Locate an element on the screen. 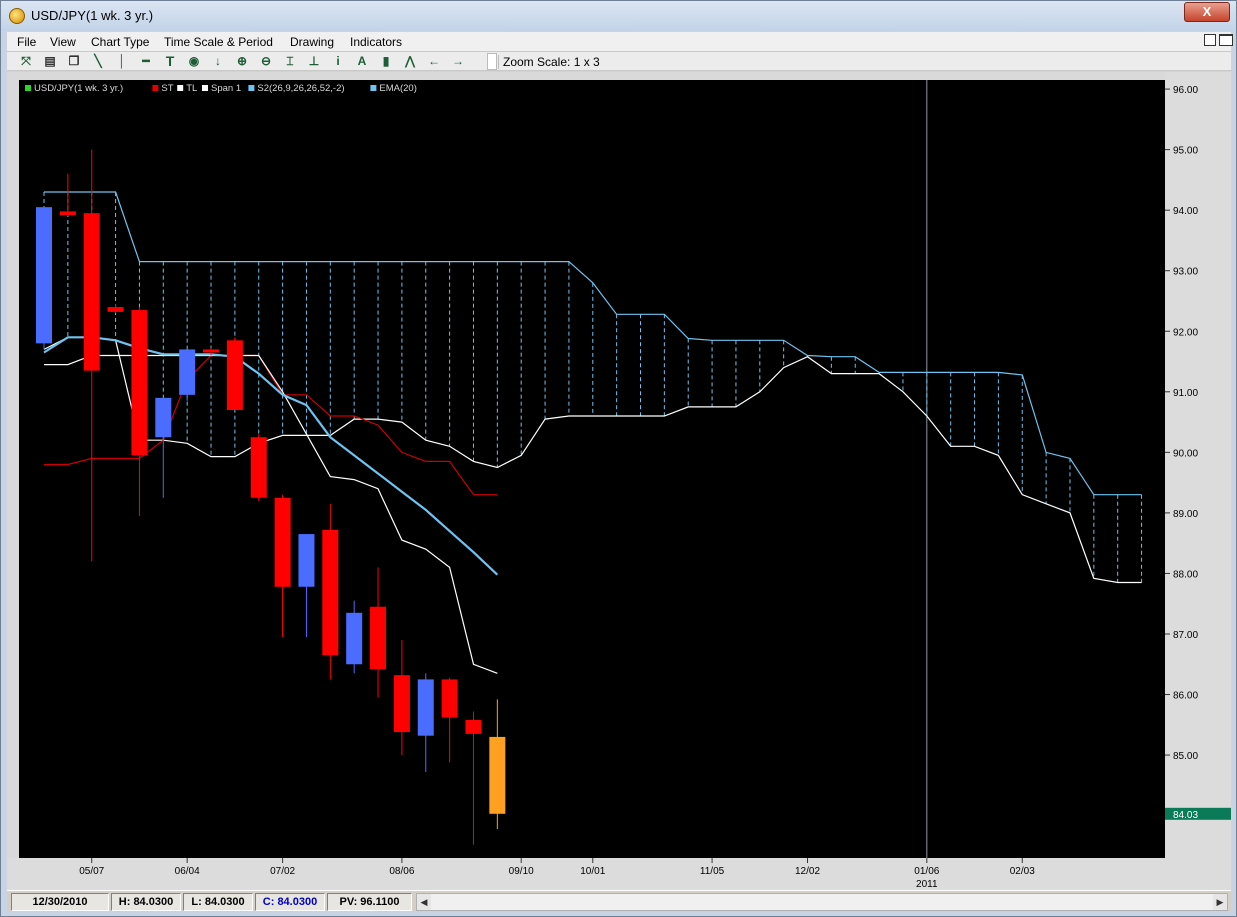 The image size is (1237, 917). status-high: H: 84.0300 is located at coordinates (146, 902).